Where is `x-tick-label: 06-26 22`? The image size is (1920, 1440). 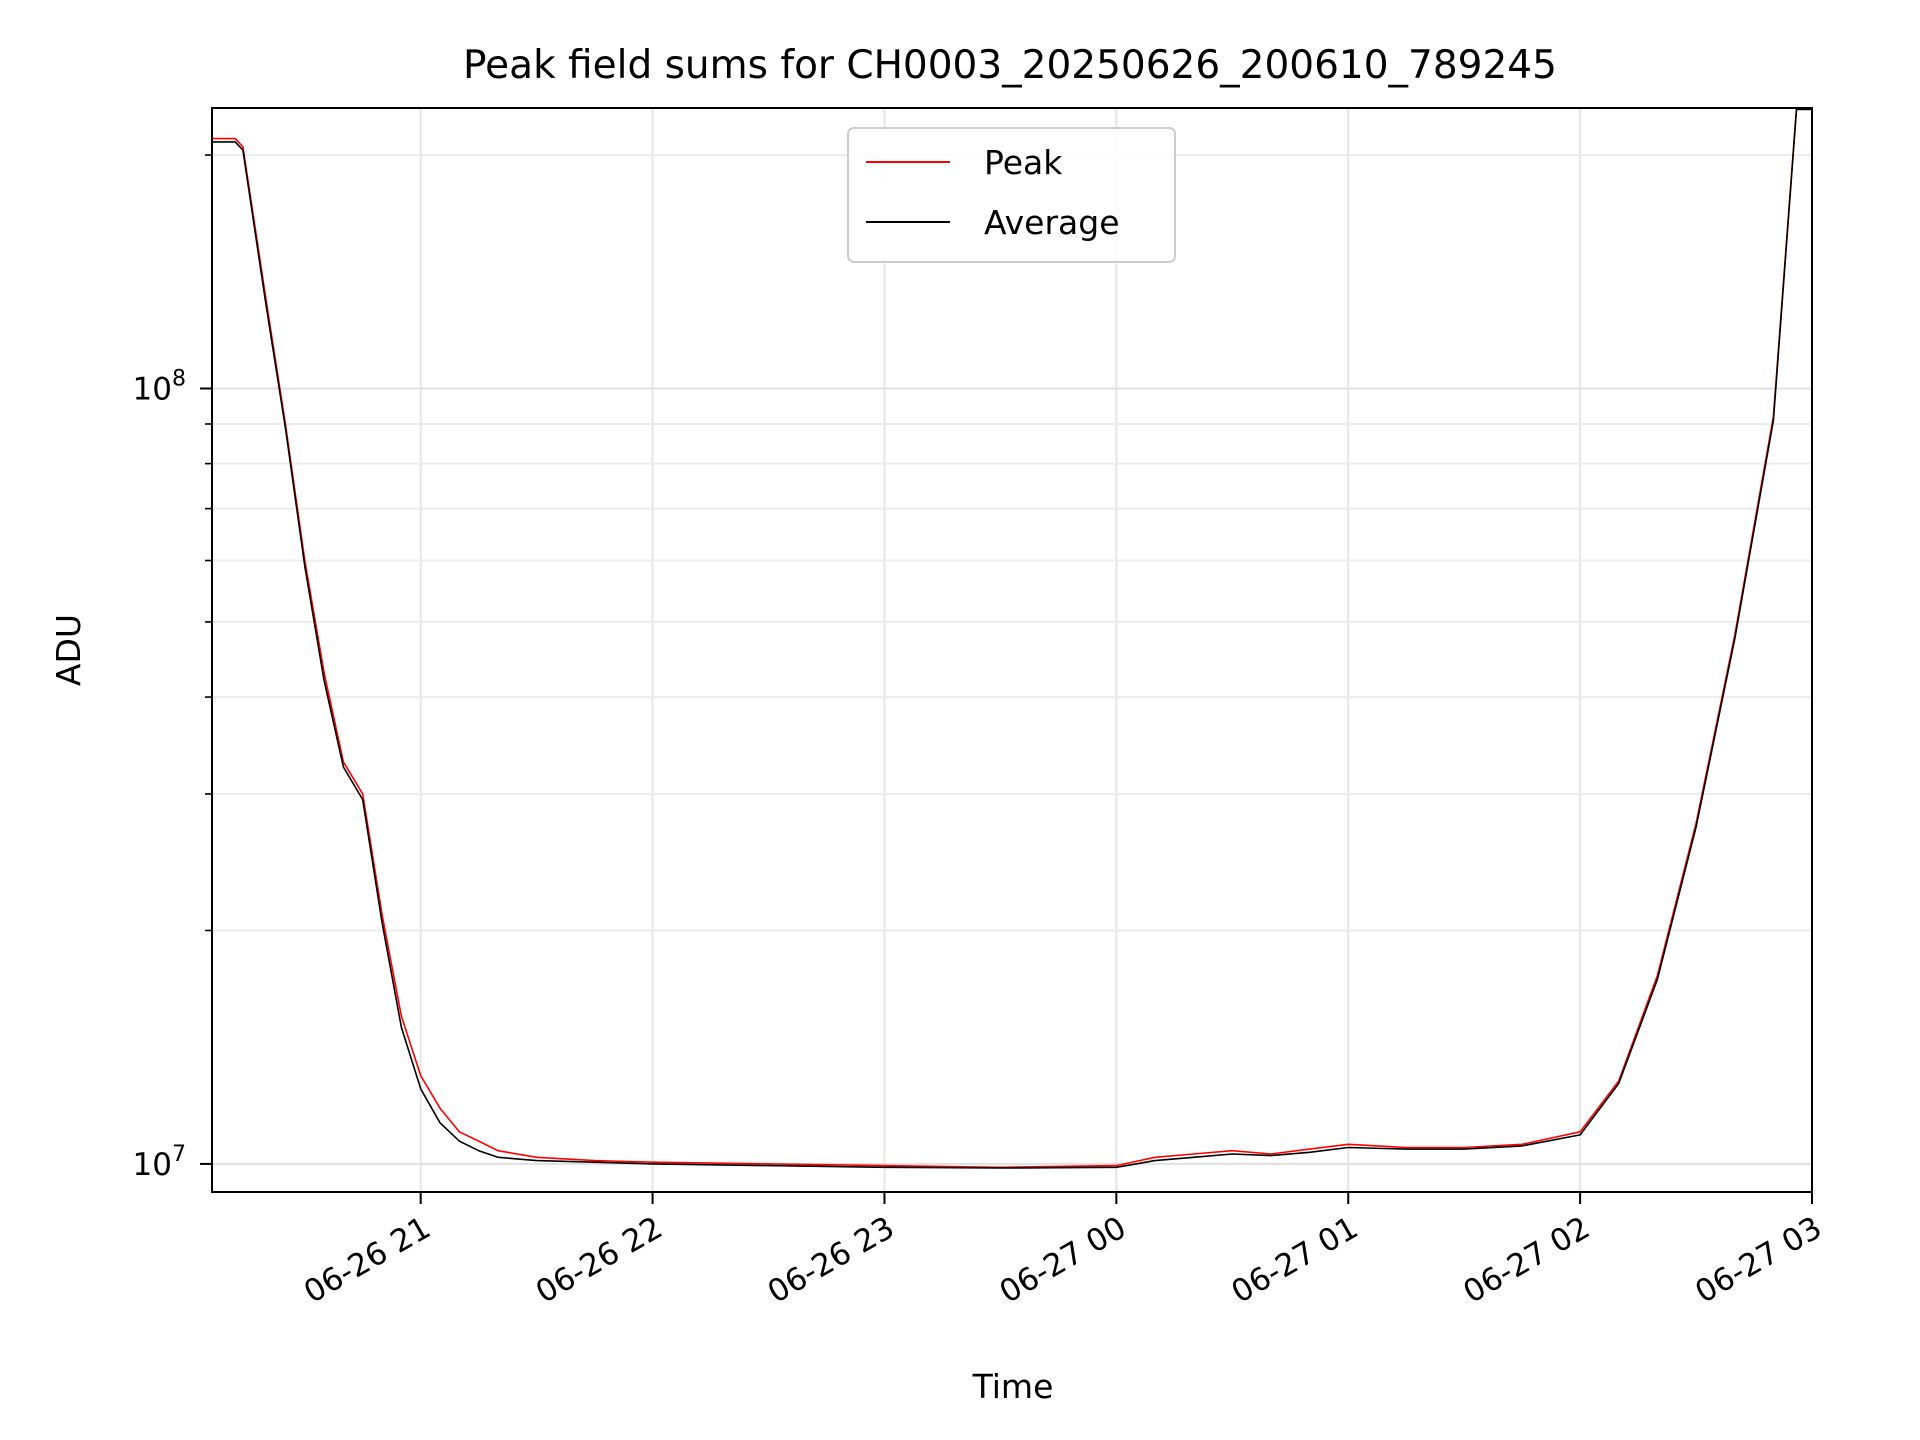 x-tick-label: 06-26 22 is located at coordinates (599, 1260).